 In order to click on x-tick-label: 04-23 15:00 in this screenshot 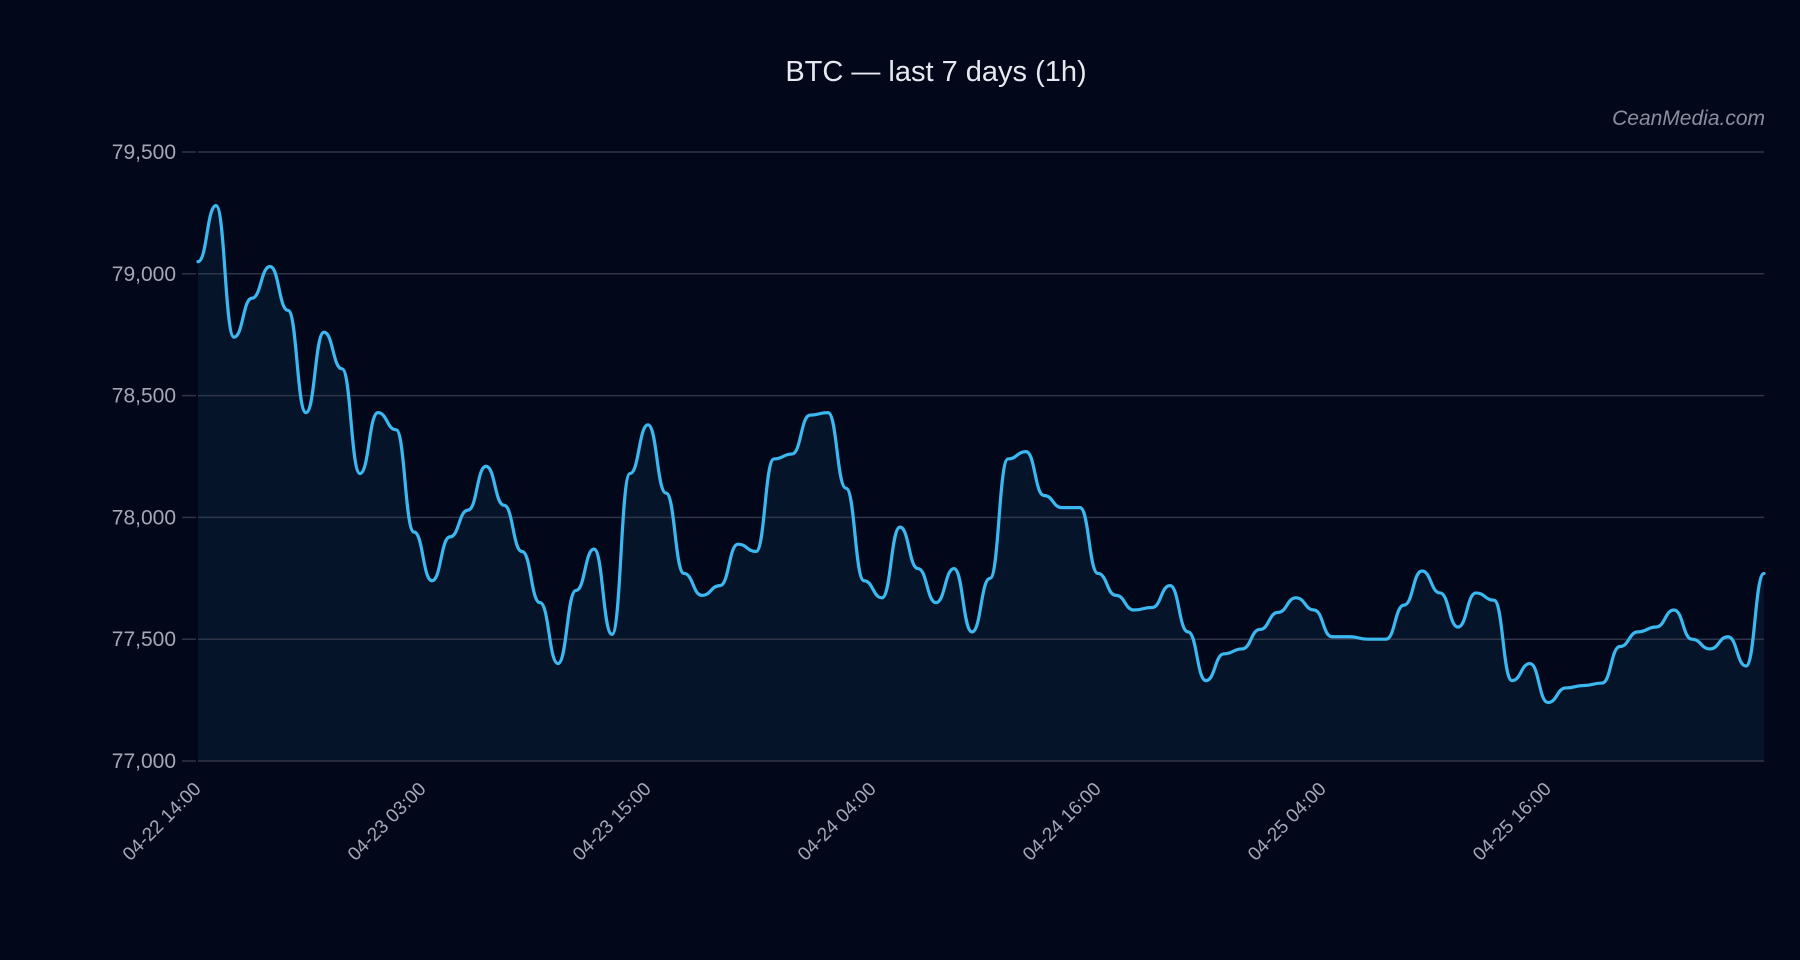, I will do `click(612, 822)`.